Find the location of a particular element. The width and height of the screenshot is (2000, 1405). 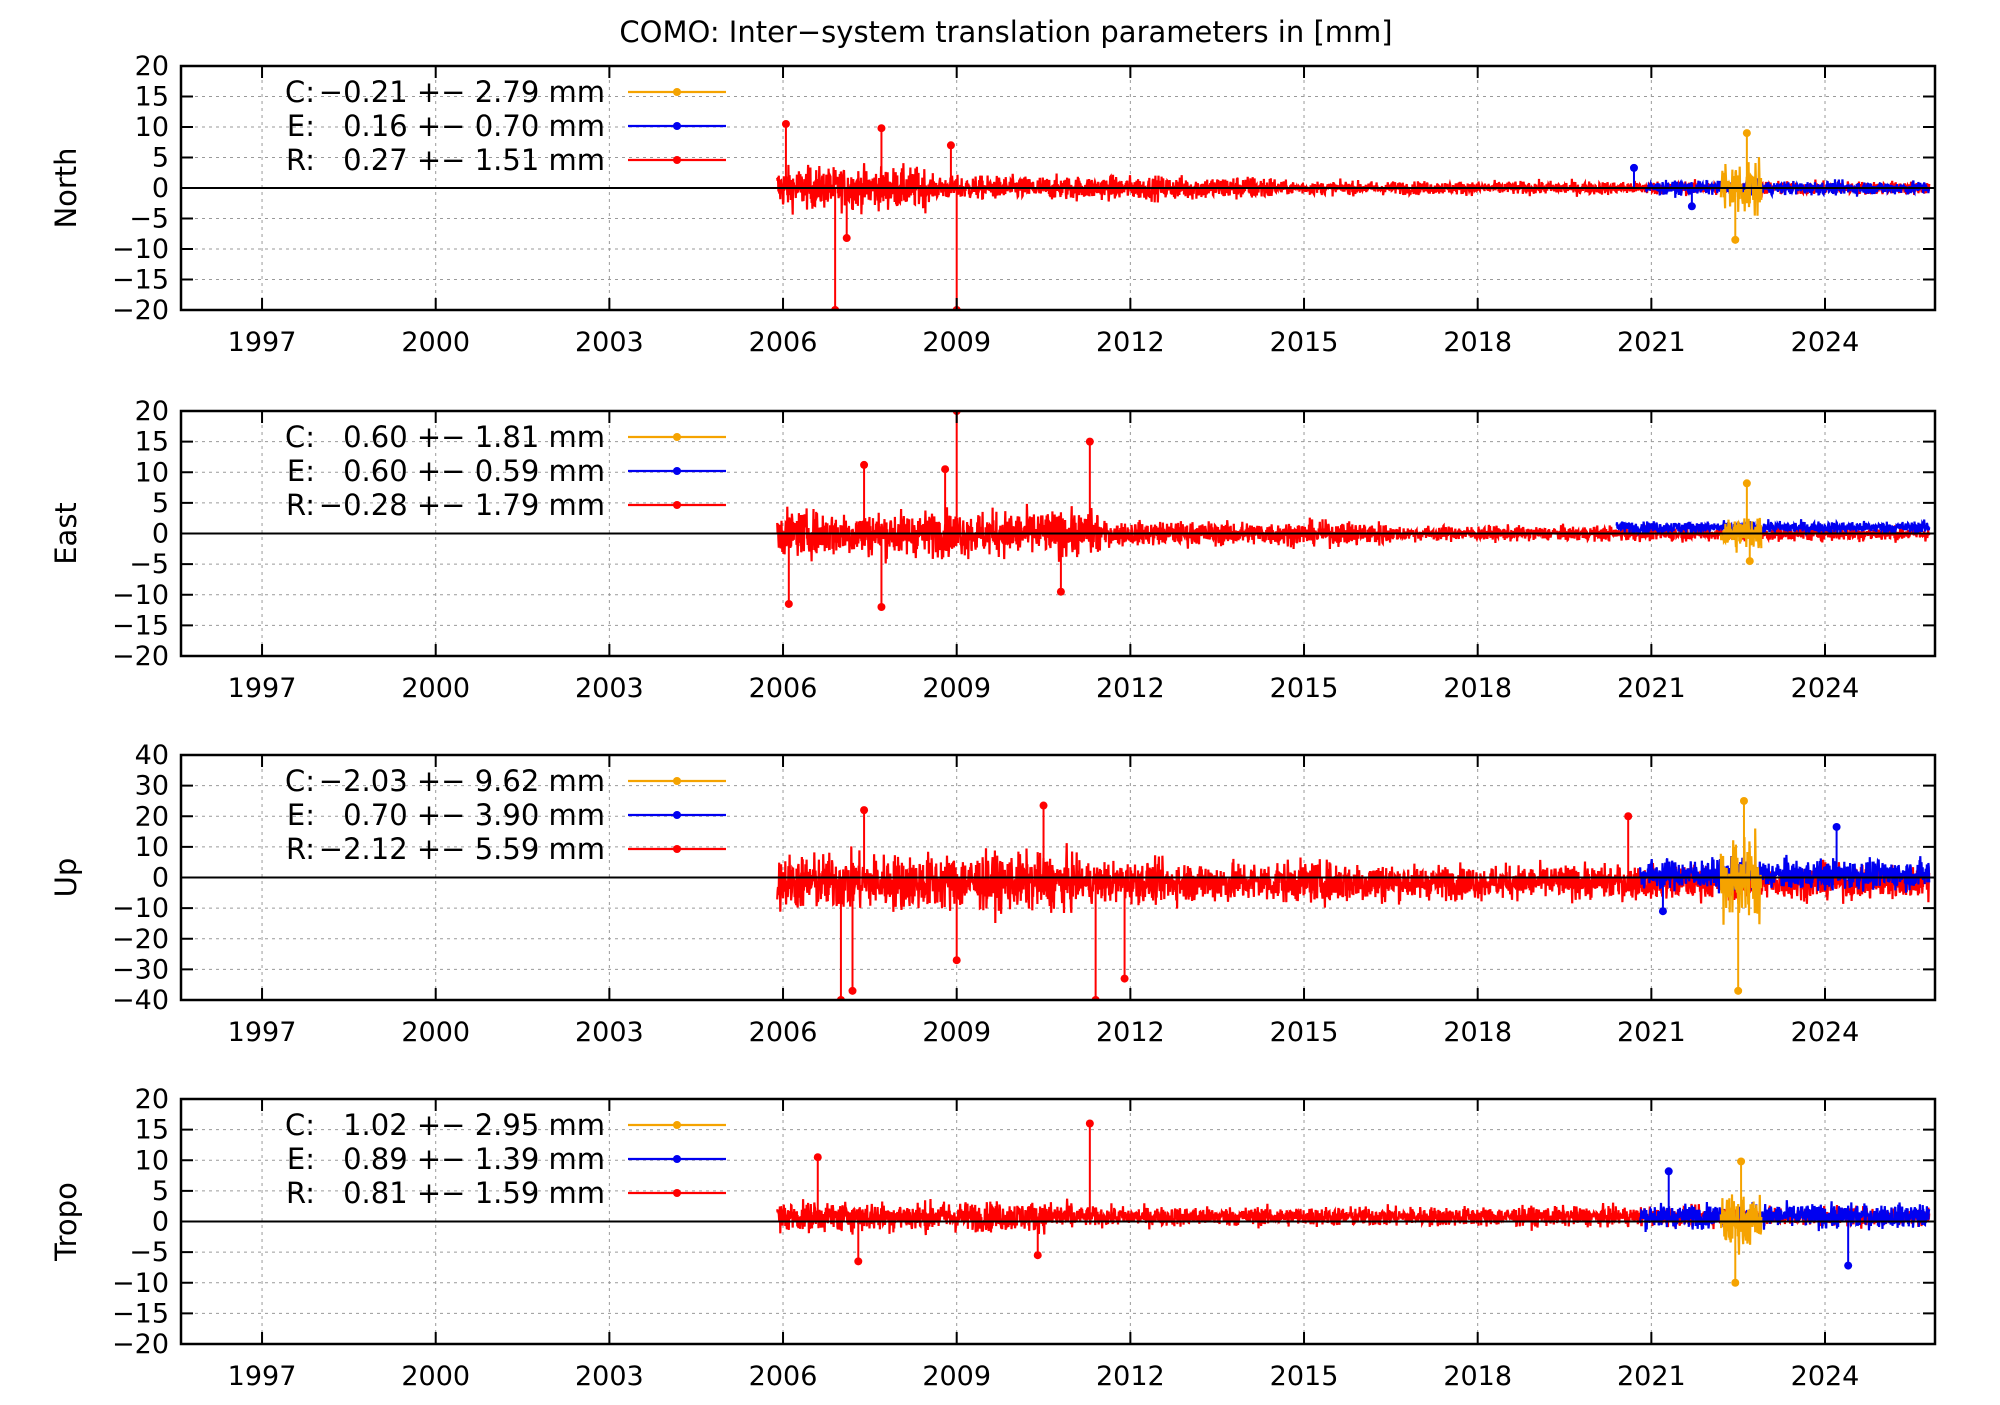

y-tick-label: −15 is located at coordinates (140, 625).